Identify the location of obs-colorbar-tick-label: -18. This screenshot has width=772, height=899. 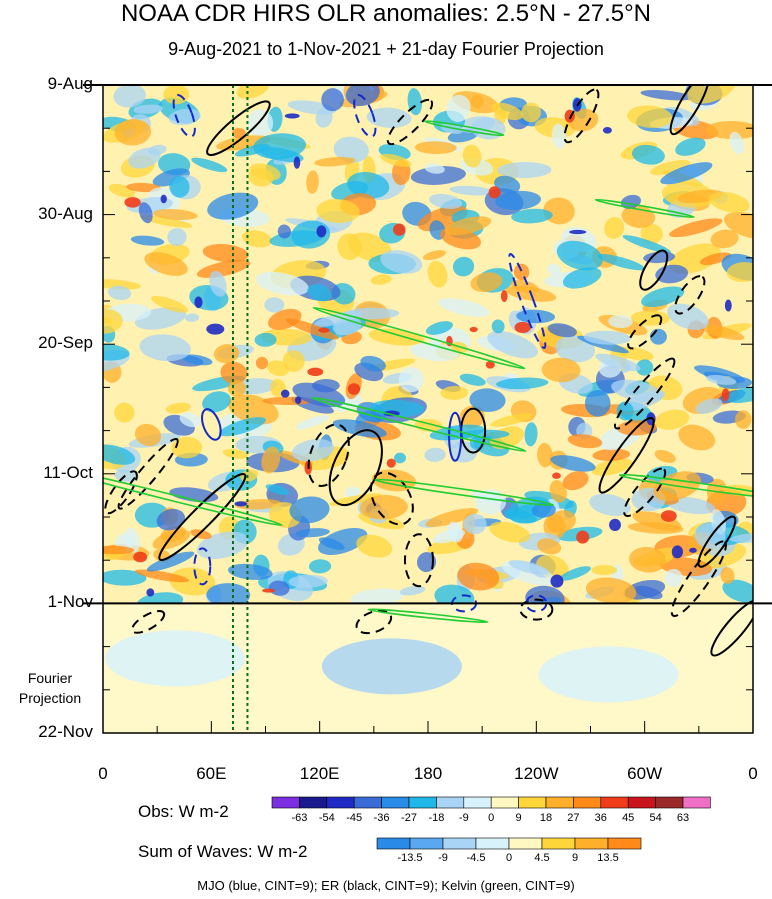
(436, 818).